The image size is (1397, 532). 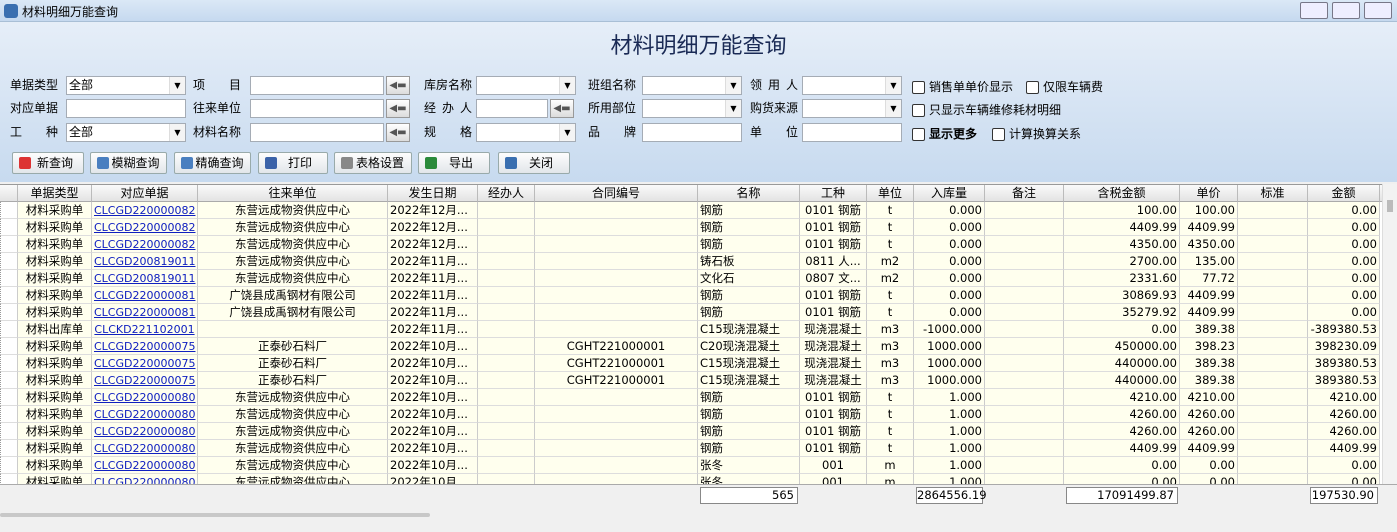 I want to click on horizontal-scrollbar, so click(x=215, y=515).